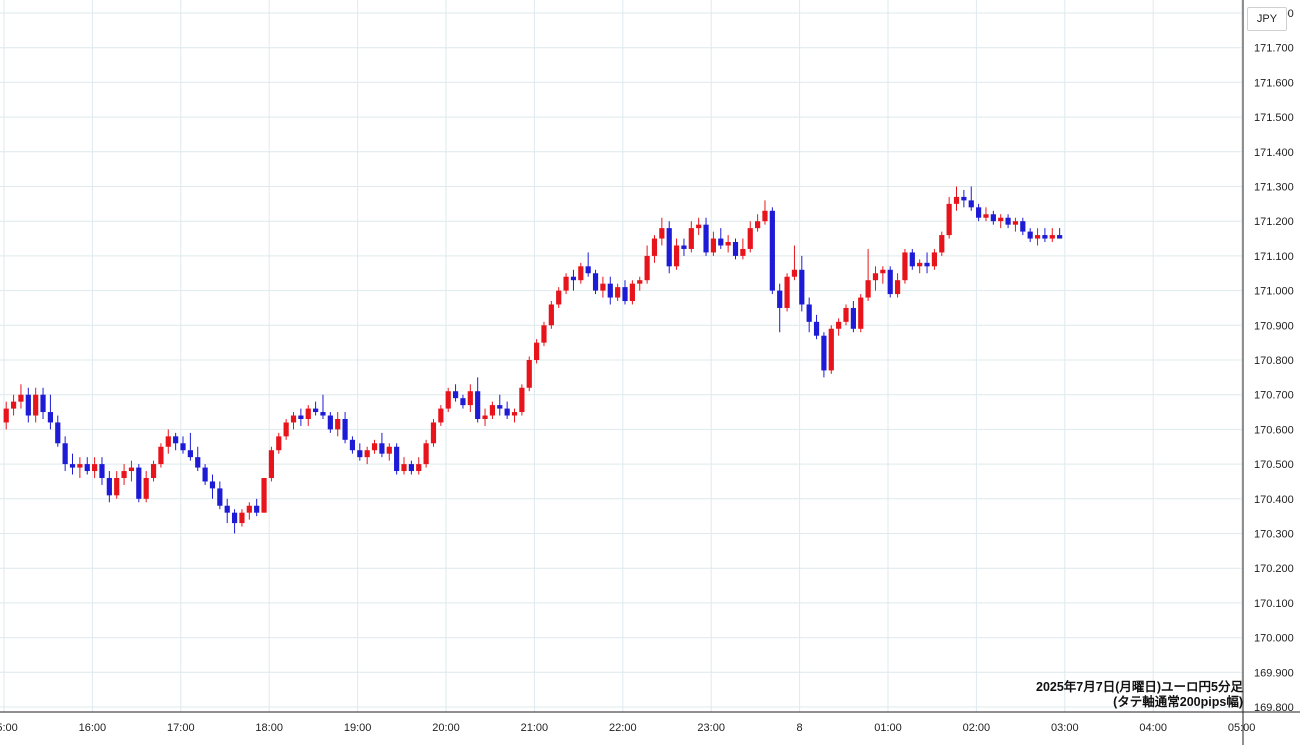 This screenshot has width=1300, height=745. I want to click on x-tick-label: 8, so click(800, 728).